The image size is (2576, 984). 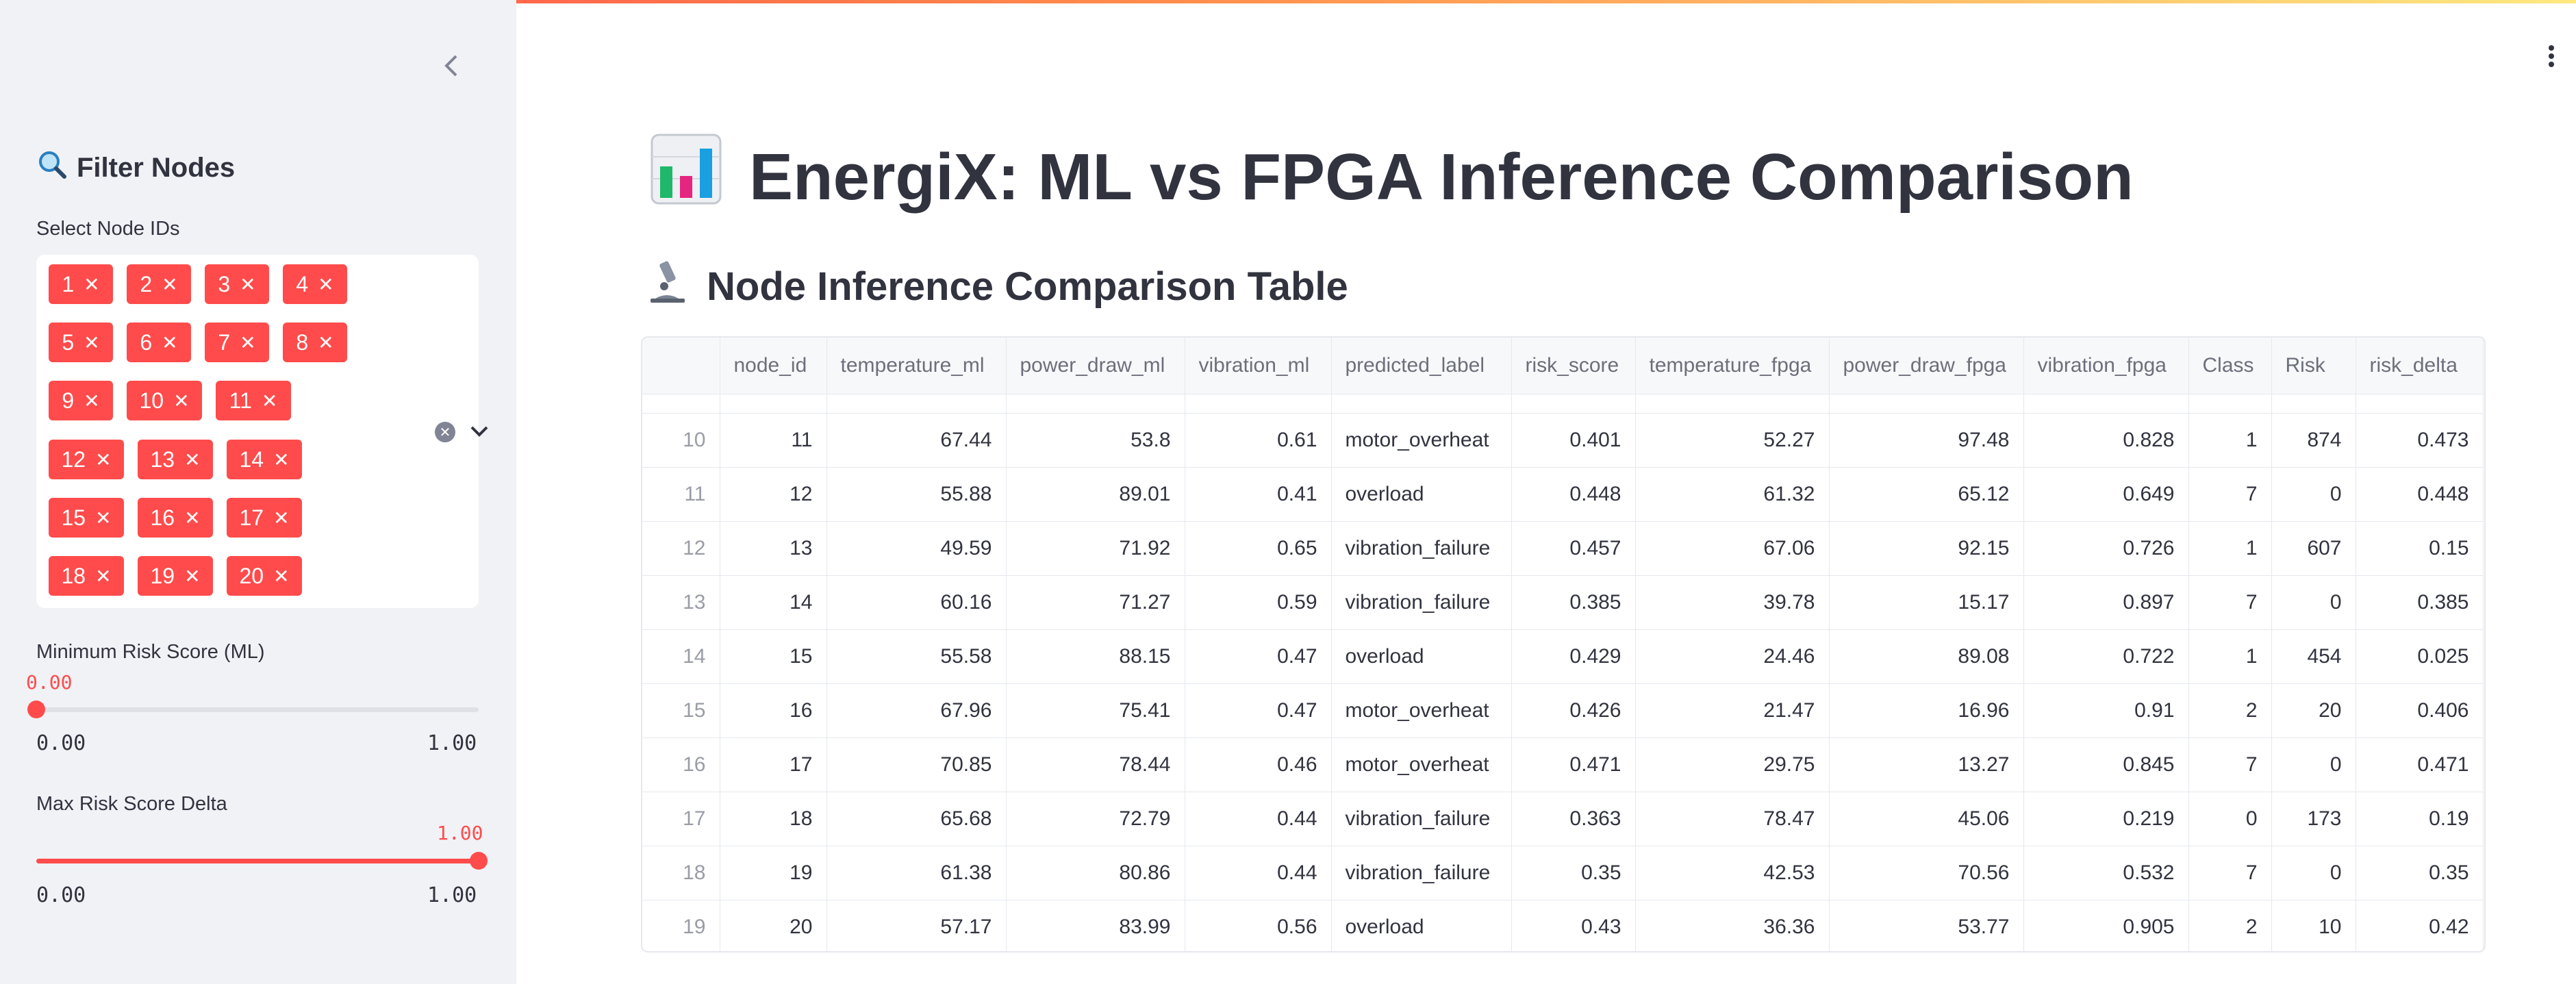 What do you see at coordinates (681, 602) in the screenshot?
I see `row-index: 13` at bounding box center [681, 602].